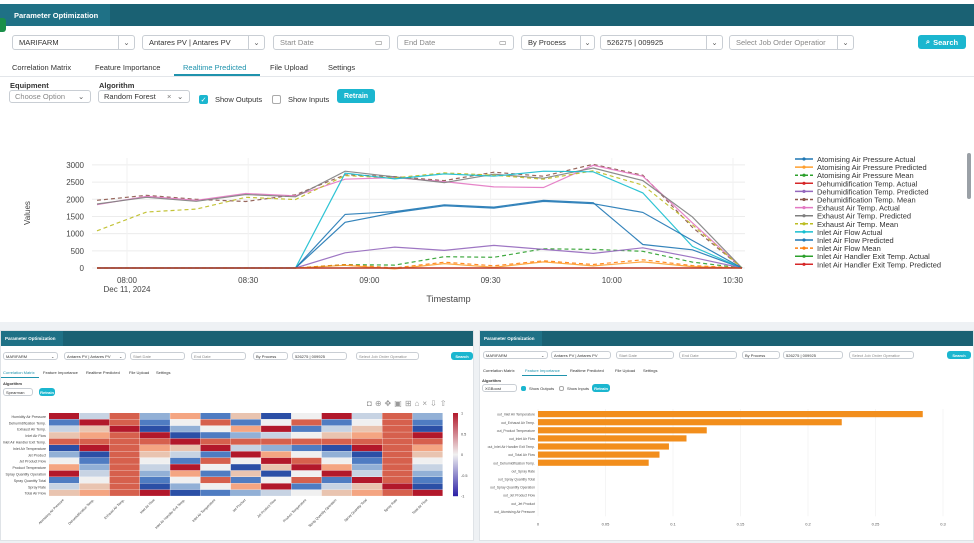 The height and width of the screenshot is (543, 974). Describe the element at coordinates (270, 356) in the screenshot. I see `left-mode-select: By Process` at that location.